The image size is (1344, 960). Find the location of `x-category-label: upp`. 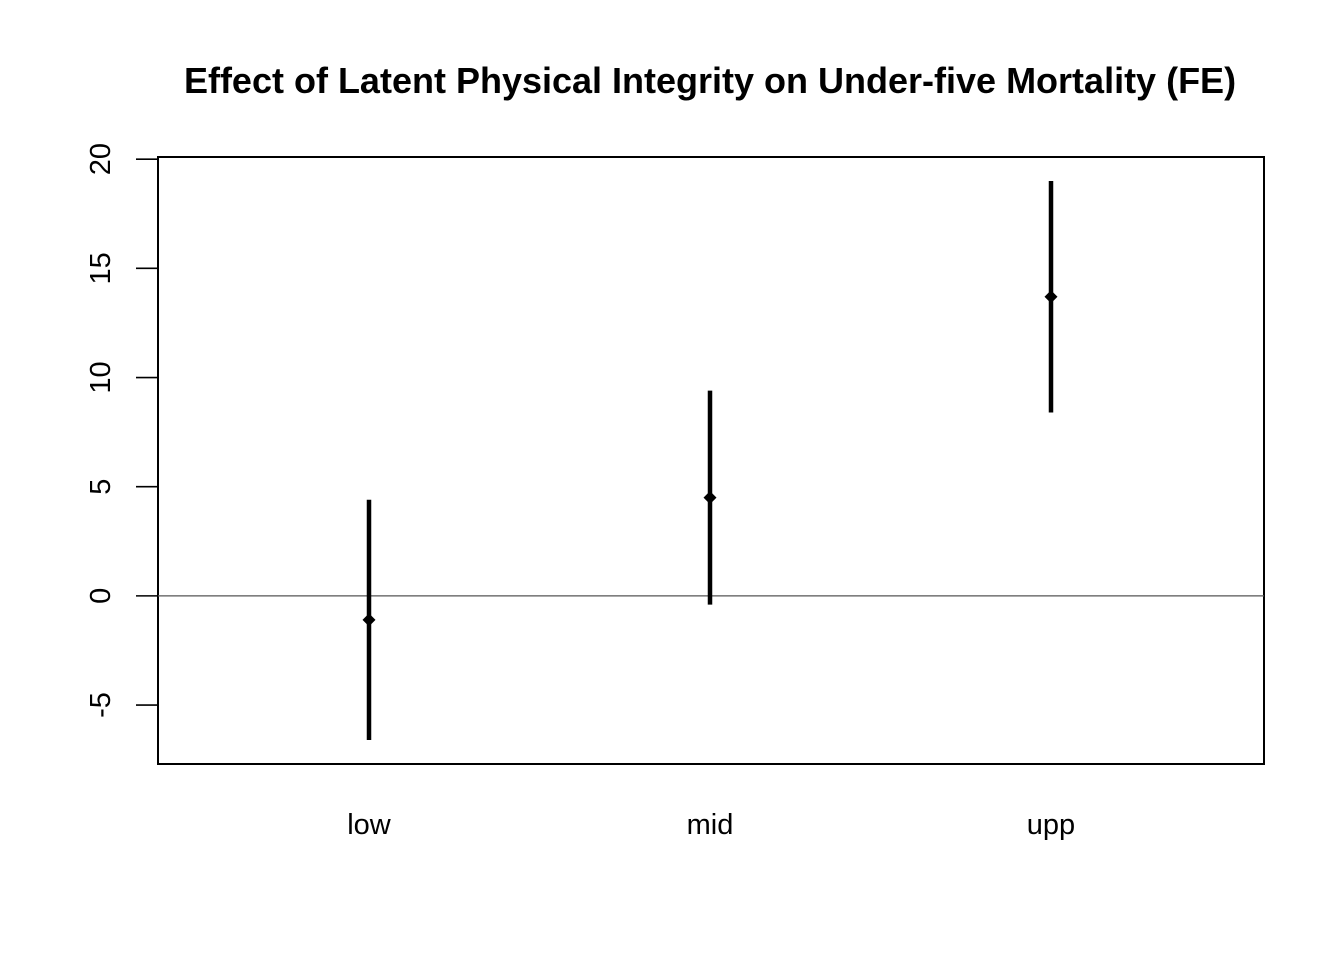

x-category-label: upp is located at coordinates (1051, 825).